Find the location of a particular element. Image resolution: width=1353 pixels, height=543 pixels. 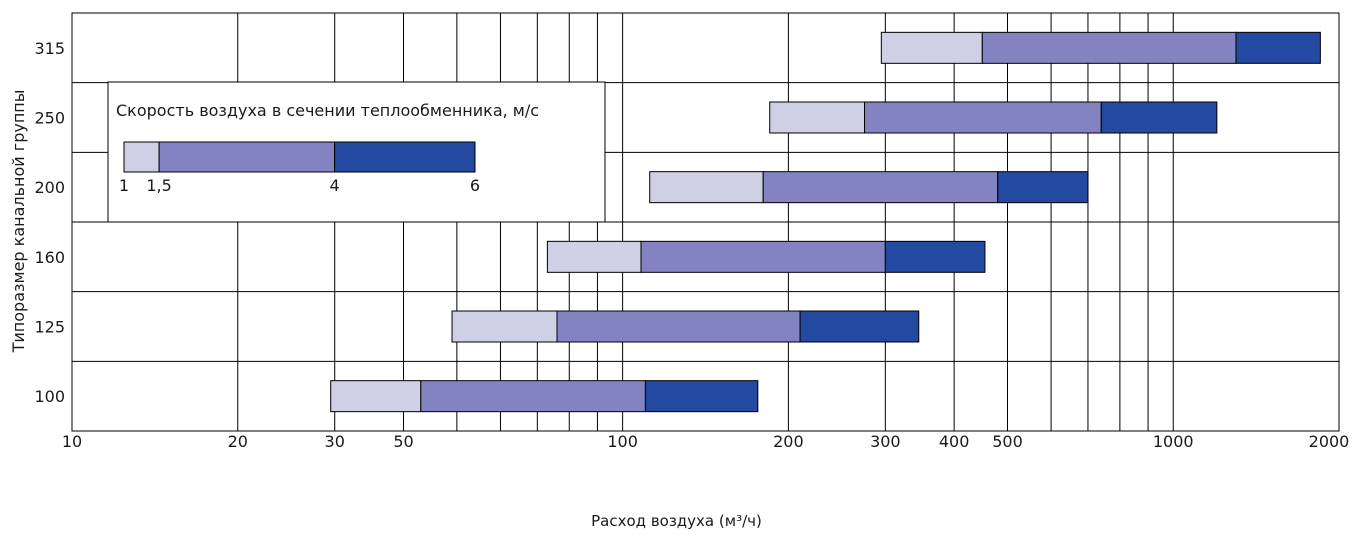

legend-ticks: 1 1,5 4 6 is located at coordinates (299, 185).